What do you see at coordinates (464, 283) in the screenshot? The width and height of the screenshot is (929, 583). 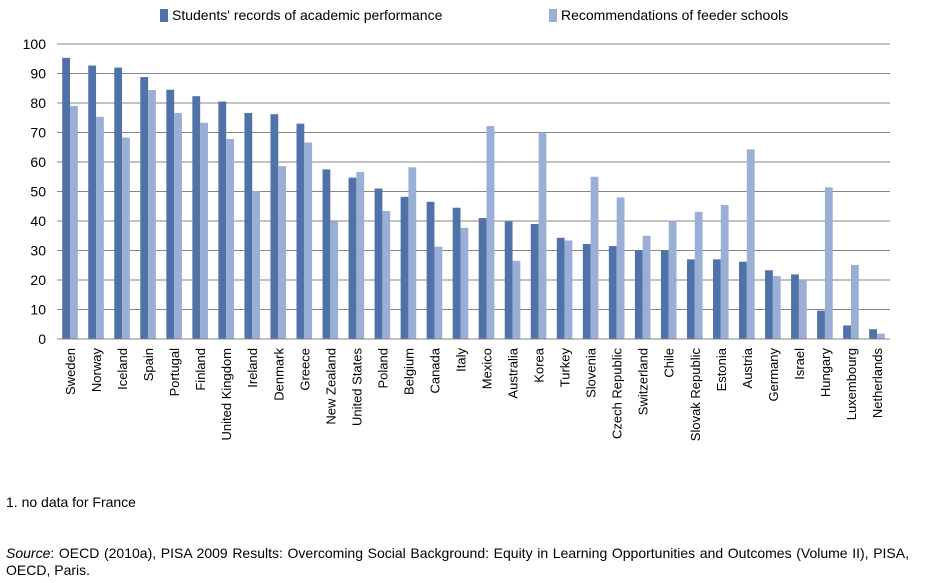 I see `bar-feeder-italy` at bounding box center [464, 283].